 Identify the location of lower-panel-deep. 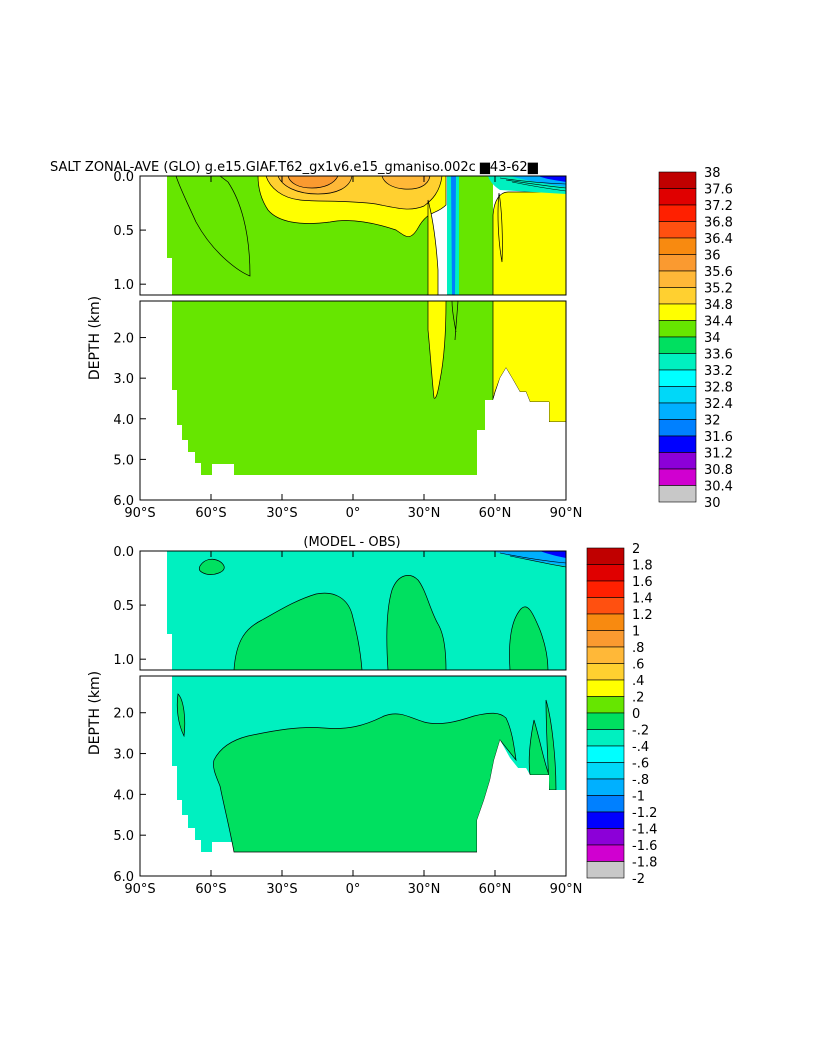
(353, 776).